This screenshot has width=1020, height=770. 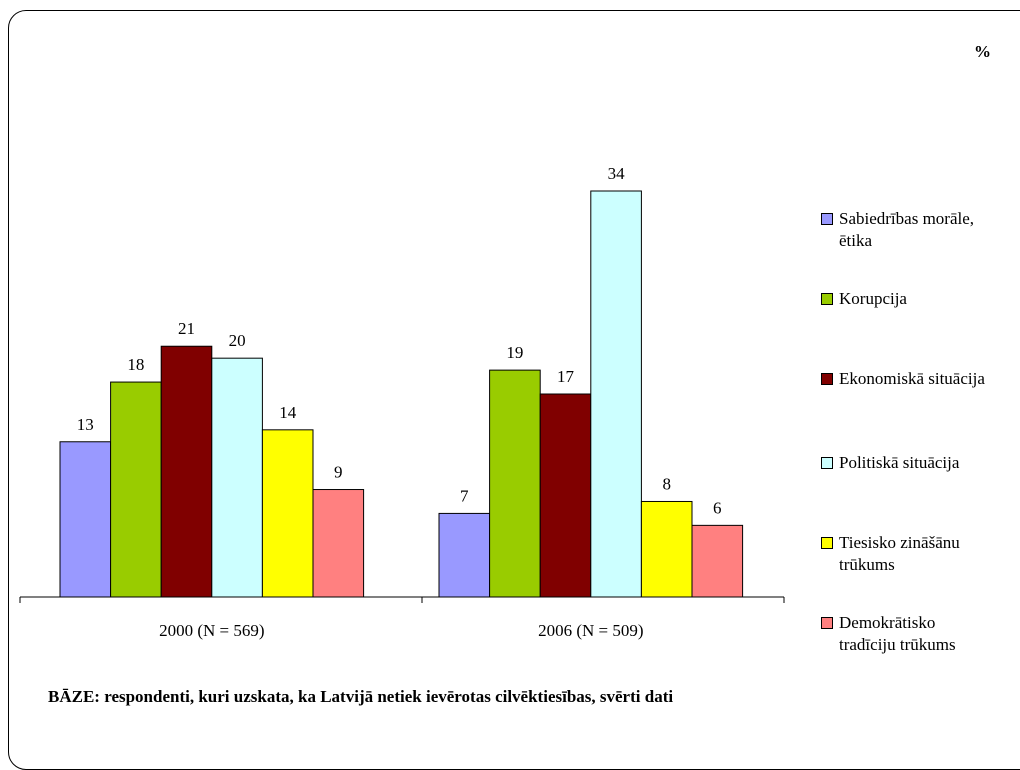 I want to click on legend-label: Demokrātisko tradīciju trūkums, so click(x=897, y=633).